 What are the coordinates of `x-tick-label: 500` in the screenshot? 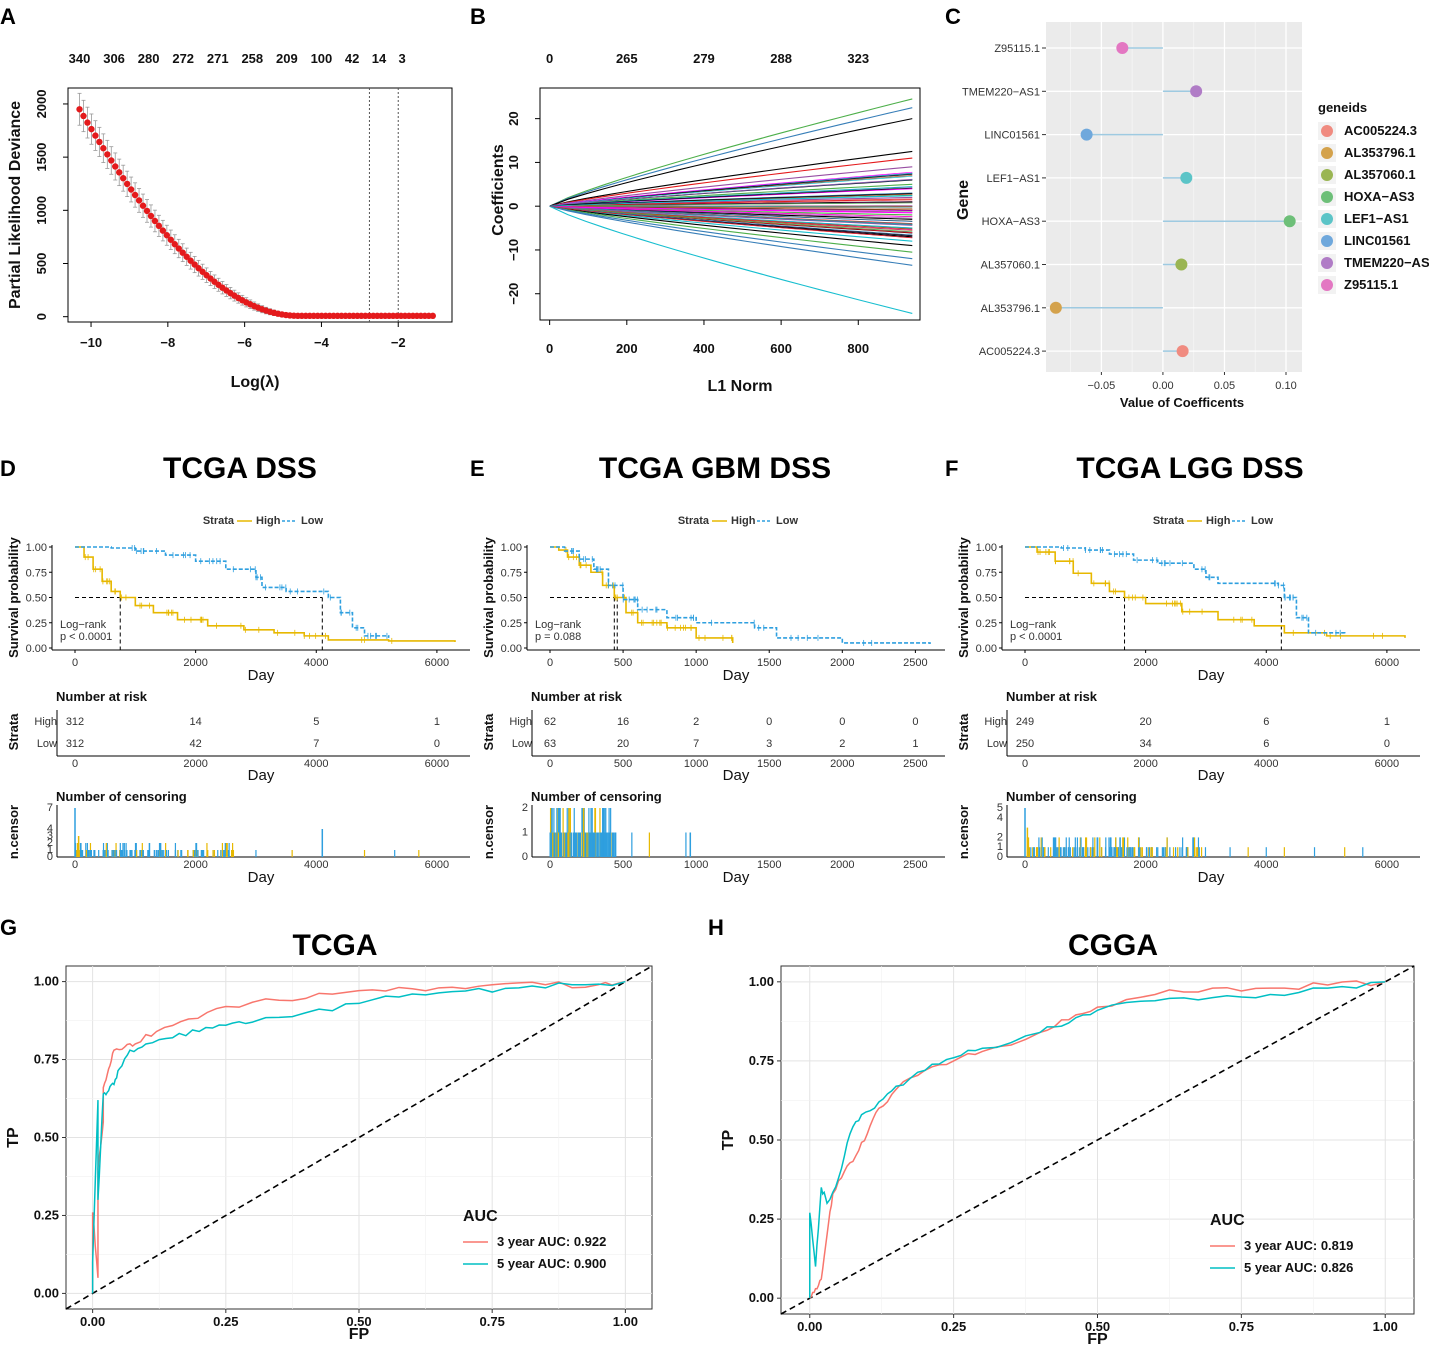 It's located at (623, 663).